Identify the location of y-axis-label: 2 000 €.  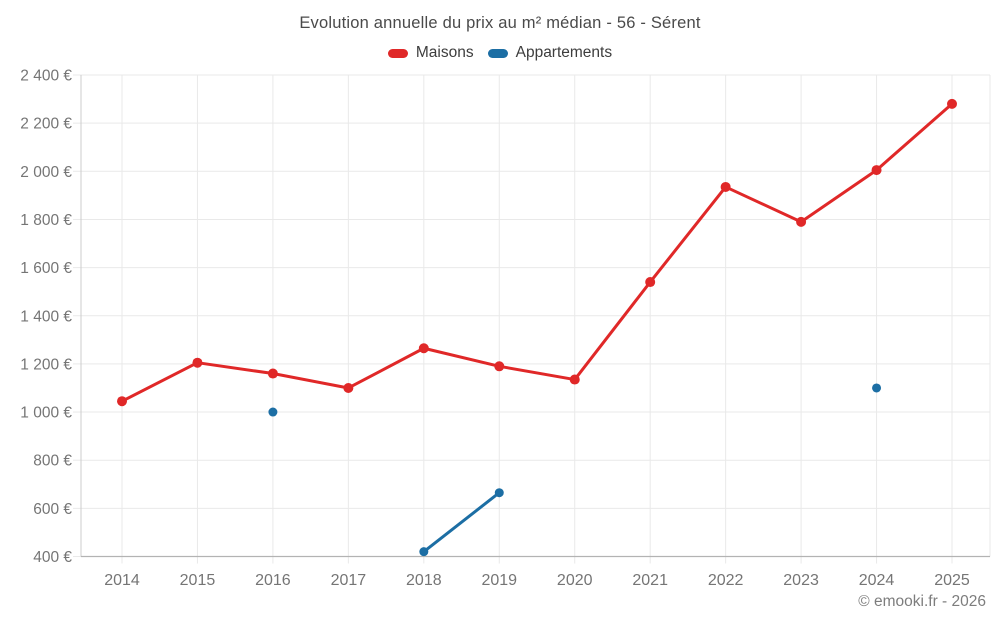
(46, 172).